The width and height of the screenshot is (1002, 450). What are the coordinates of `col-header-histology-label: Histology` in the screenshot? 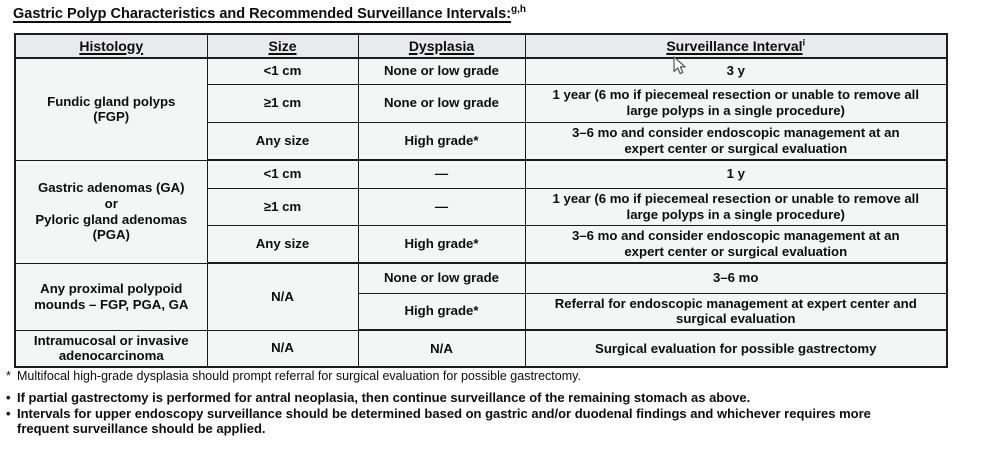 It's located at (111, 45).